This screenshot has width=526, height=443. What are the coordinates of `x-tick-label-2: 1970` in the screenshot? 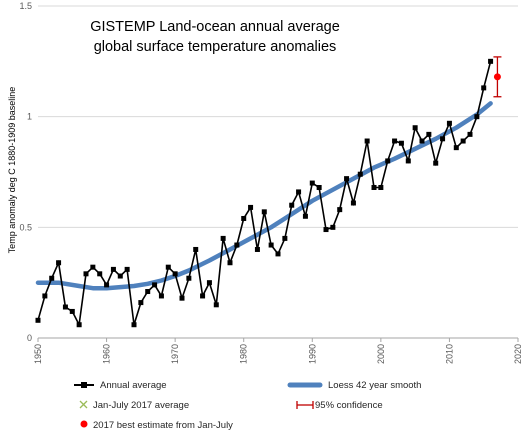 It's located at (175, 354).